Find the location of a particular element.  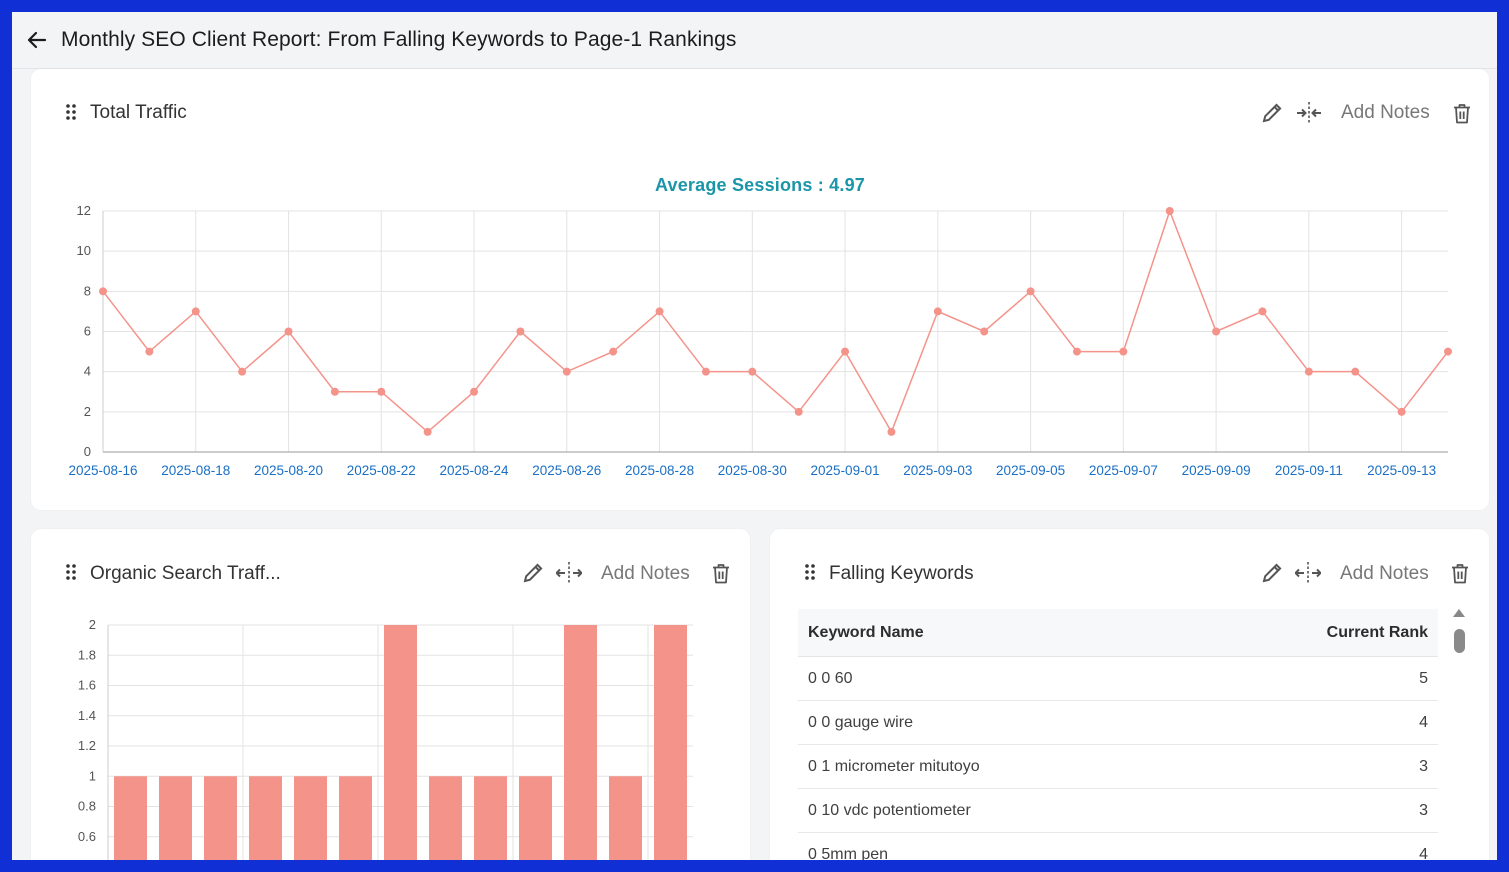

keyword-cell: 0 5mm pen is located at coordinates (848, 853).